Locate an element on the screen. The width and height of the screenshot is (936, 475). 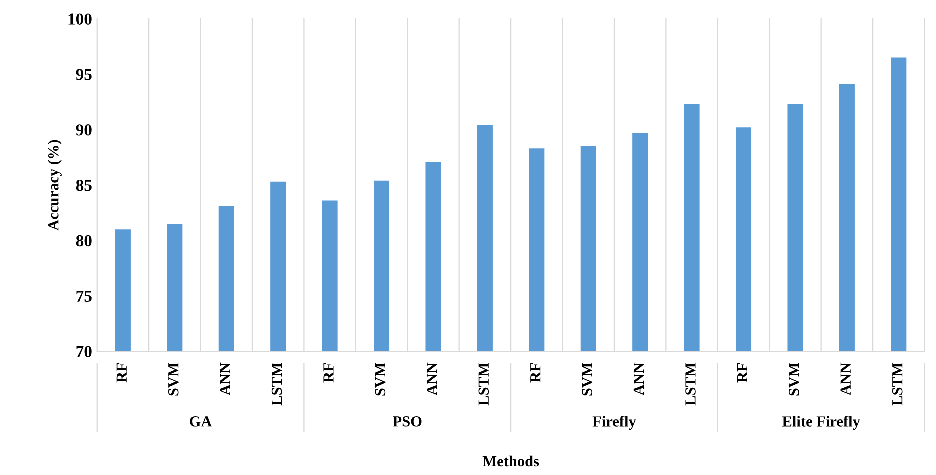
text: GA is located at coordinates (201, 421).